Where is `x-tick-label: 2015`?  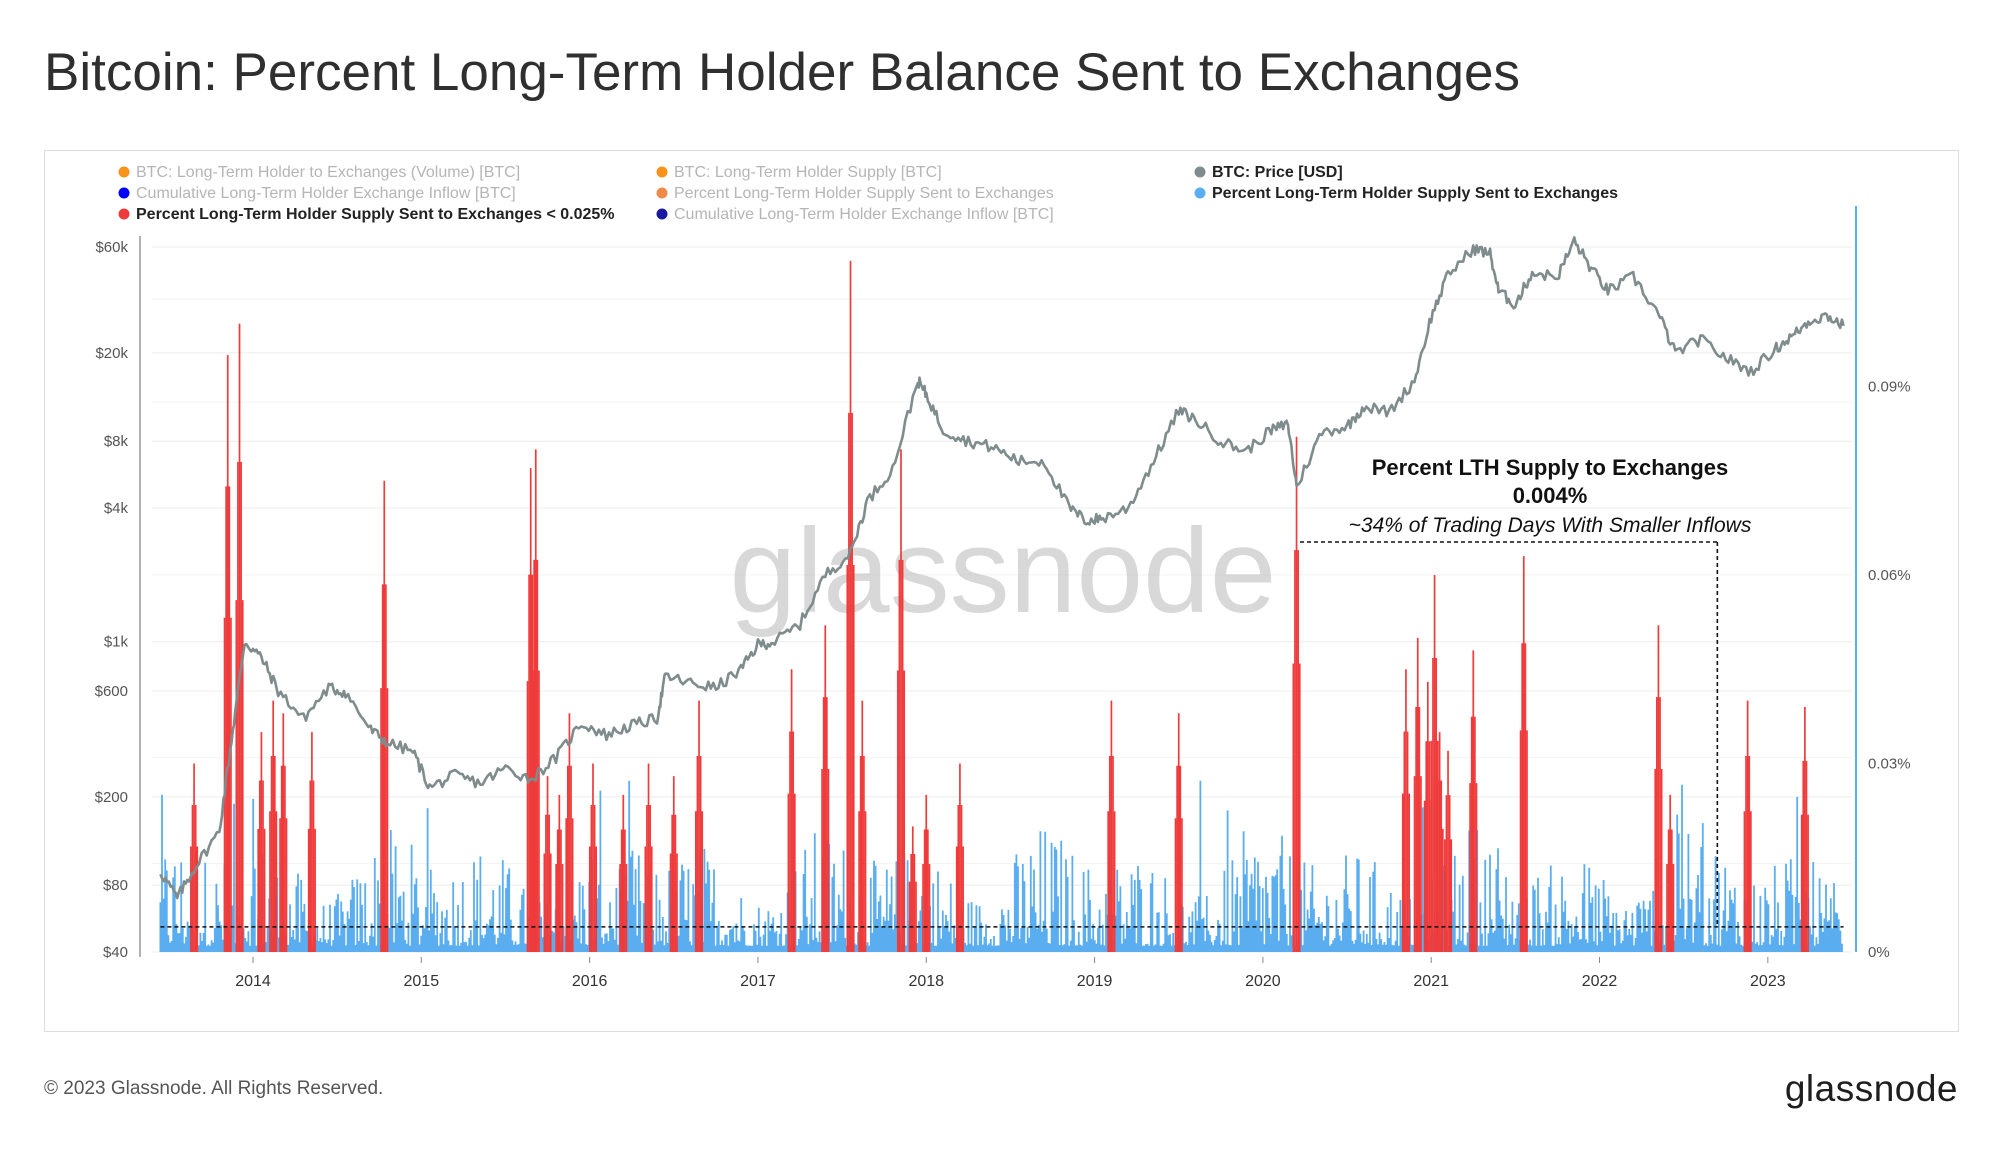 x-tick-label: 2015 is located at coordinates (422, 981).